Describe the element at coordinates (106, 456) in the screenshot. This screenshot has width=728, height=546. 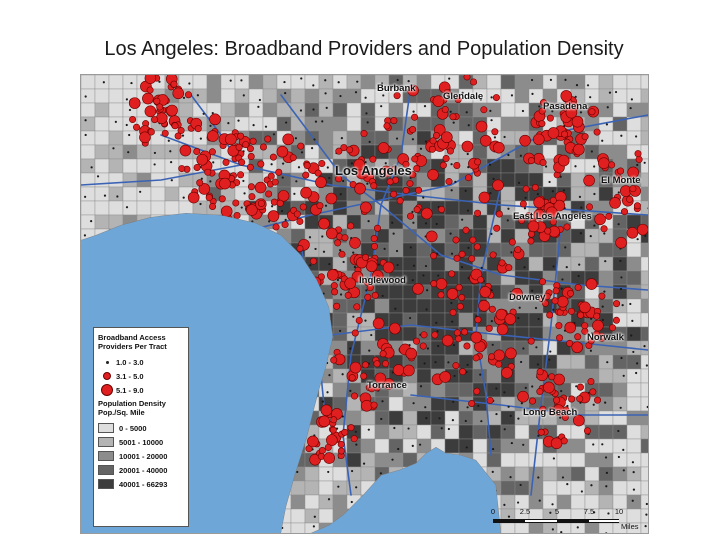
I see `density-swatch` at that location.